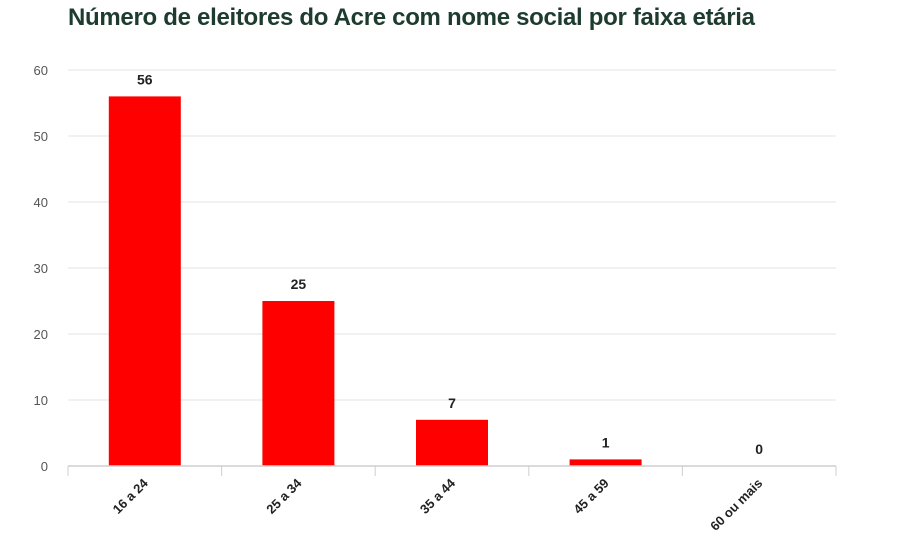 This screenshot has height=545, width=900. I want to click on y-tick-label: 60, so click(41, 70).